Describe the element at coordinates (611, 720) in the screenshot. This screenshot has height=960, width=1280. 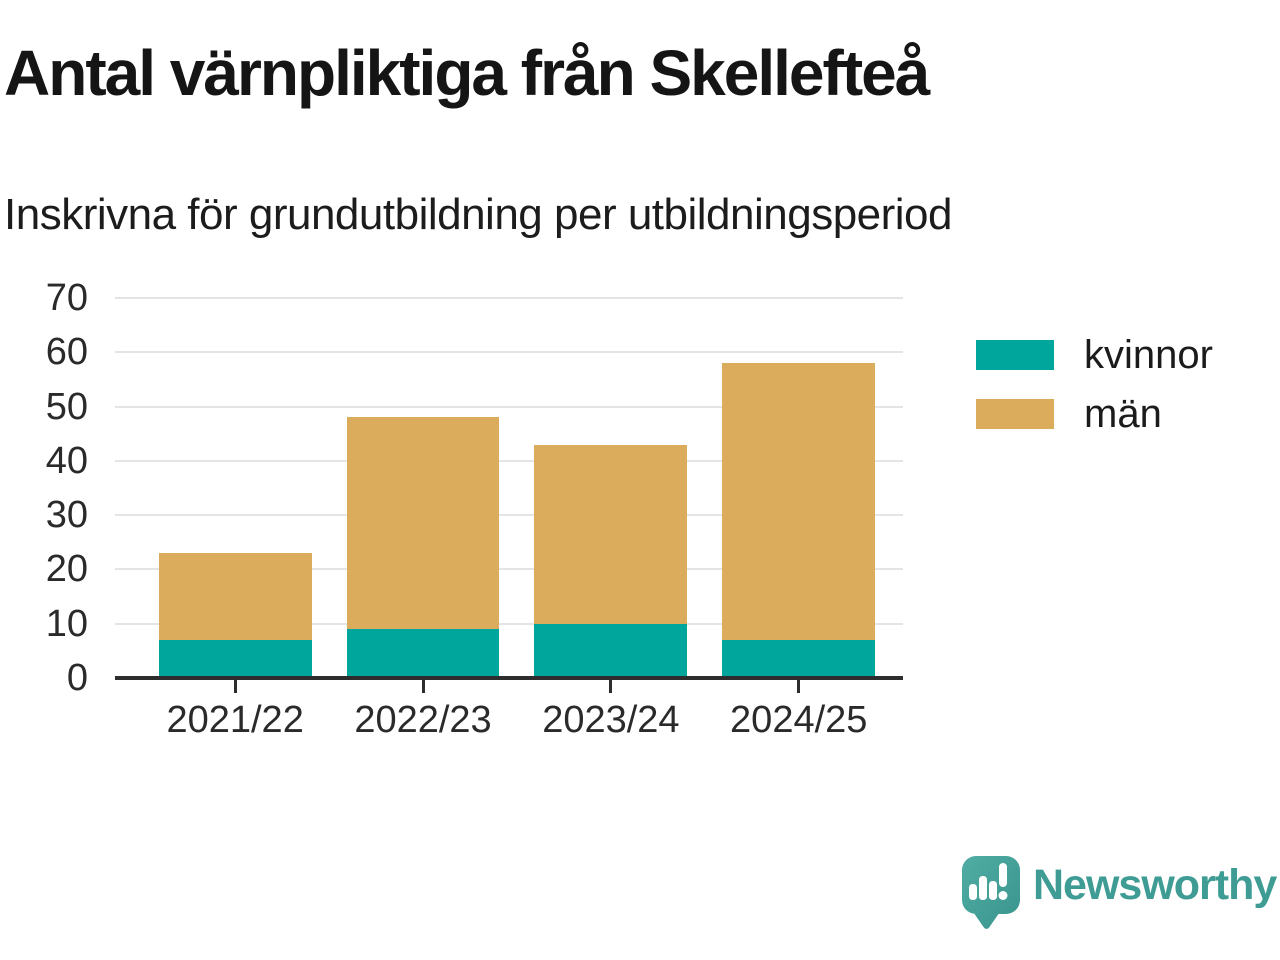
I see `x-tick-label-2023/24: 2023/24` at that location.